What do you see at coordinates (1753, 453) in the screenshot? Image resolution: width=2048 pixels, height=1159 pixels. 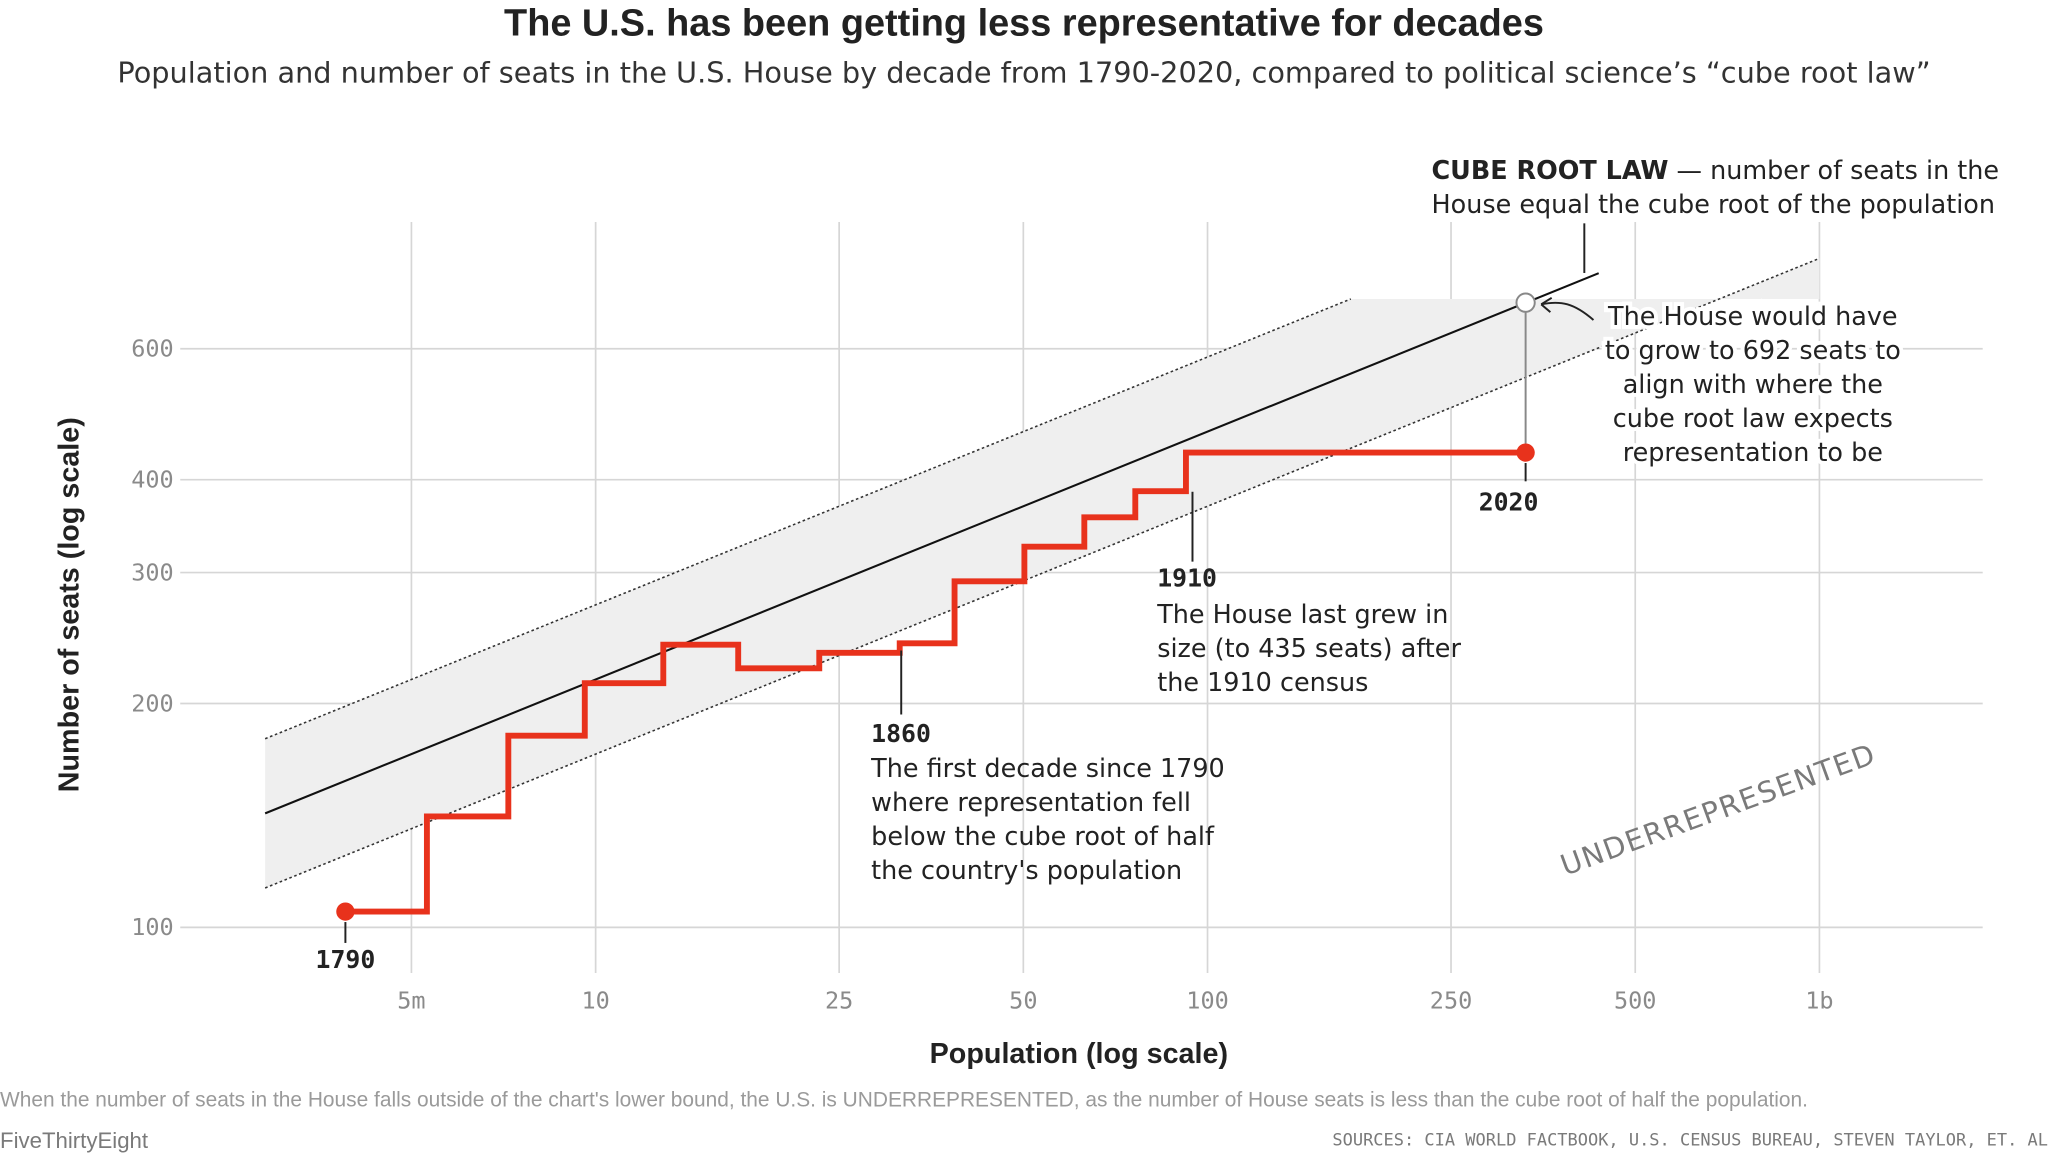 I see `target-annotation-line: representation to be` at bounding box center [1753, 453].